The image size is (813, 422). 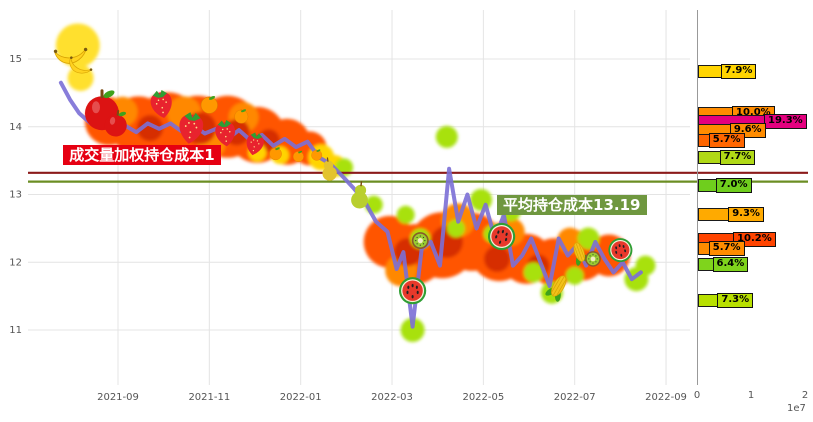 What do you see at coordinates (738, 72) in the screenshot?
I see `holding-bar-label: 7.9%` at bounding box center [738, 72].